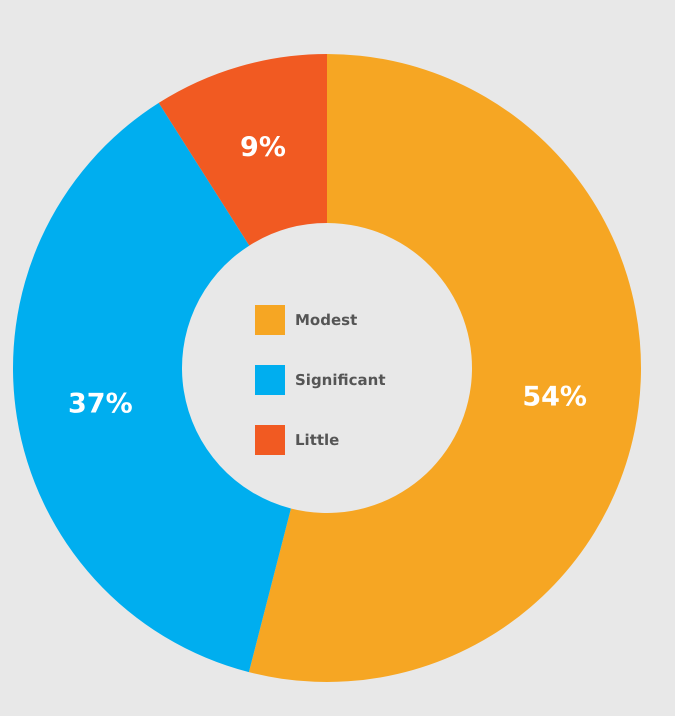  Describe the element at coordinates (340, 380) in the screenshot. I see `legend-label: Significant` at that location.